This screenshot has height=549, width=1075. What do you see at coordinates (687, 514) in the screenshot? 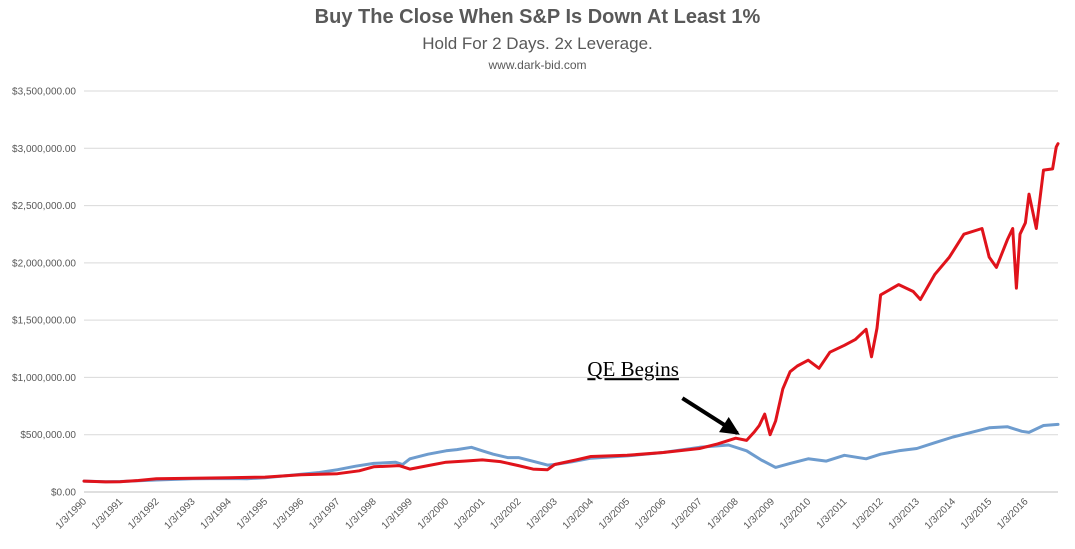
I see `x-tick-label: 1/3/2007` at bounding box center [687, 514].